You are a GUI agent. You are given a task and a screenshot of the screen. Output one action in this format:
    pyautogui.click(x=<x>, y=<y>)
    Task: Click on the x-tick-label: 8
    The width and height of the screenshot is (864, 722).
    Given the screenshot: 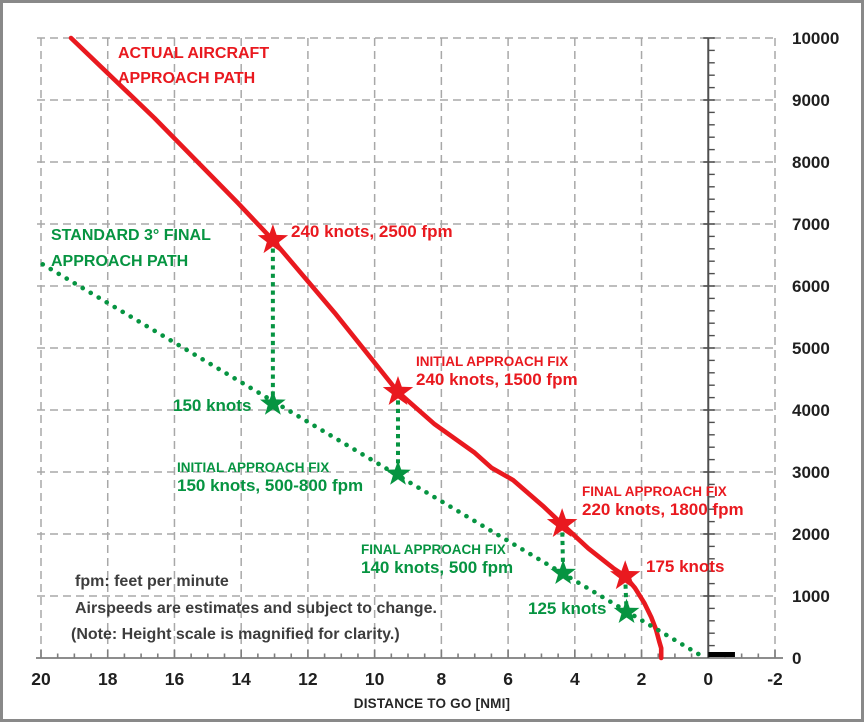 What is the action you would take?
    pyautogui.click(x=441, y=679)
    